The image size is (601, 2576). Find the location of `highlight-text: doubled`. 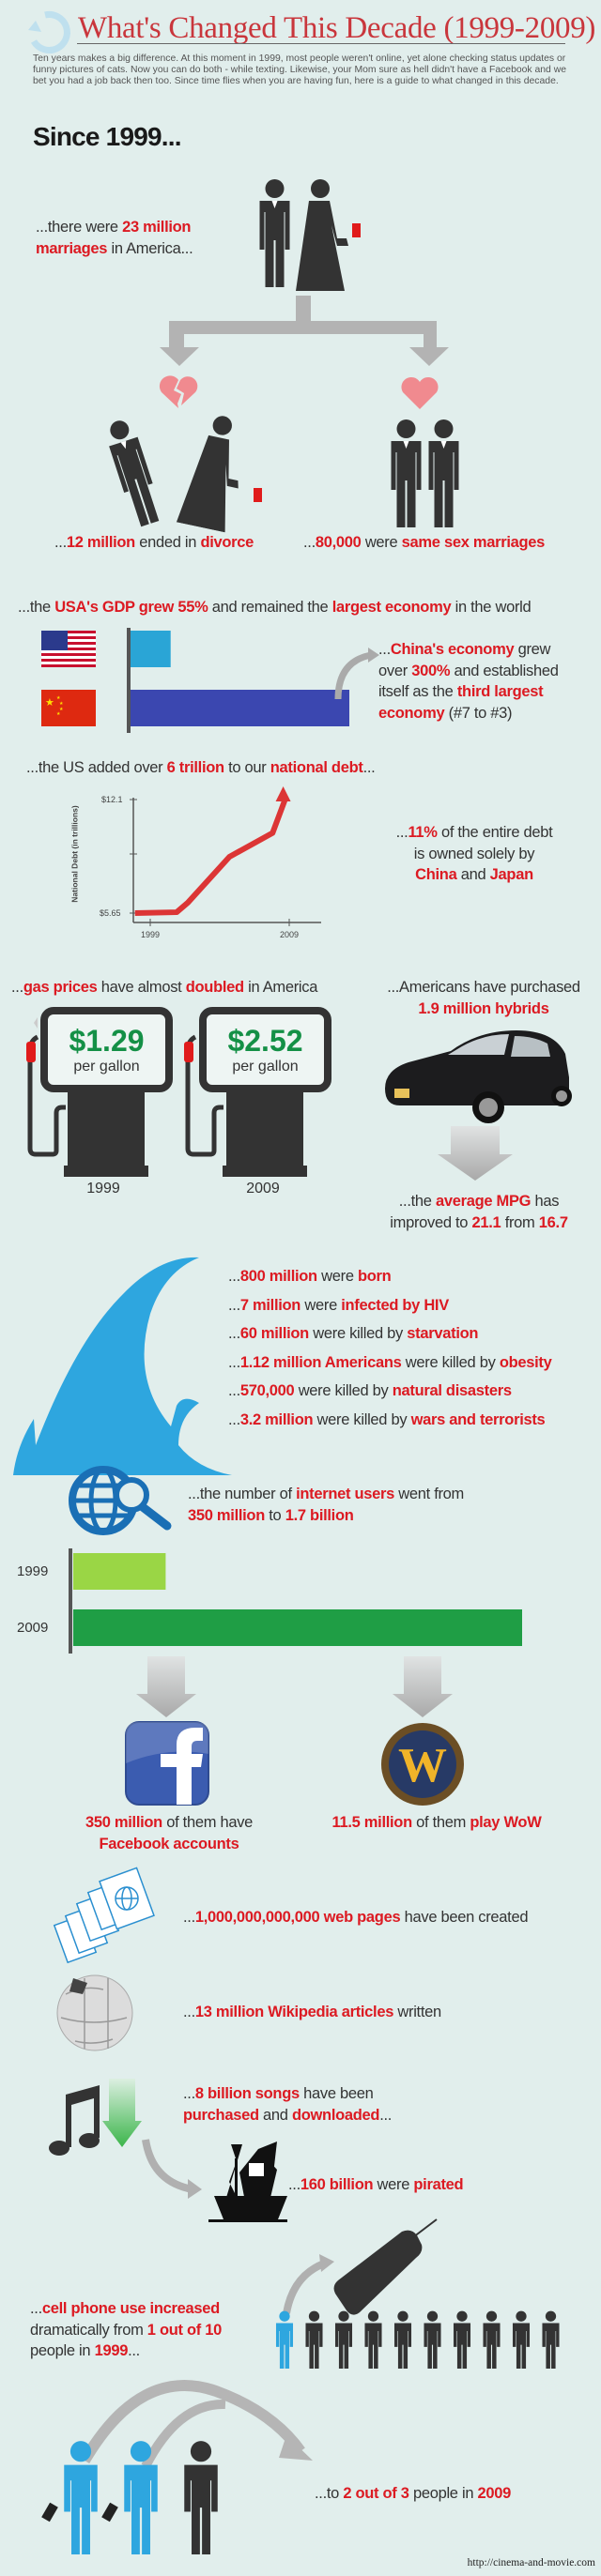

highlight-text: doubled is located at coordinates (214, 987).